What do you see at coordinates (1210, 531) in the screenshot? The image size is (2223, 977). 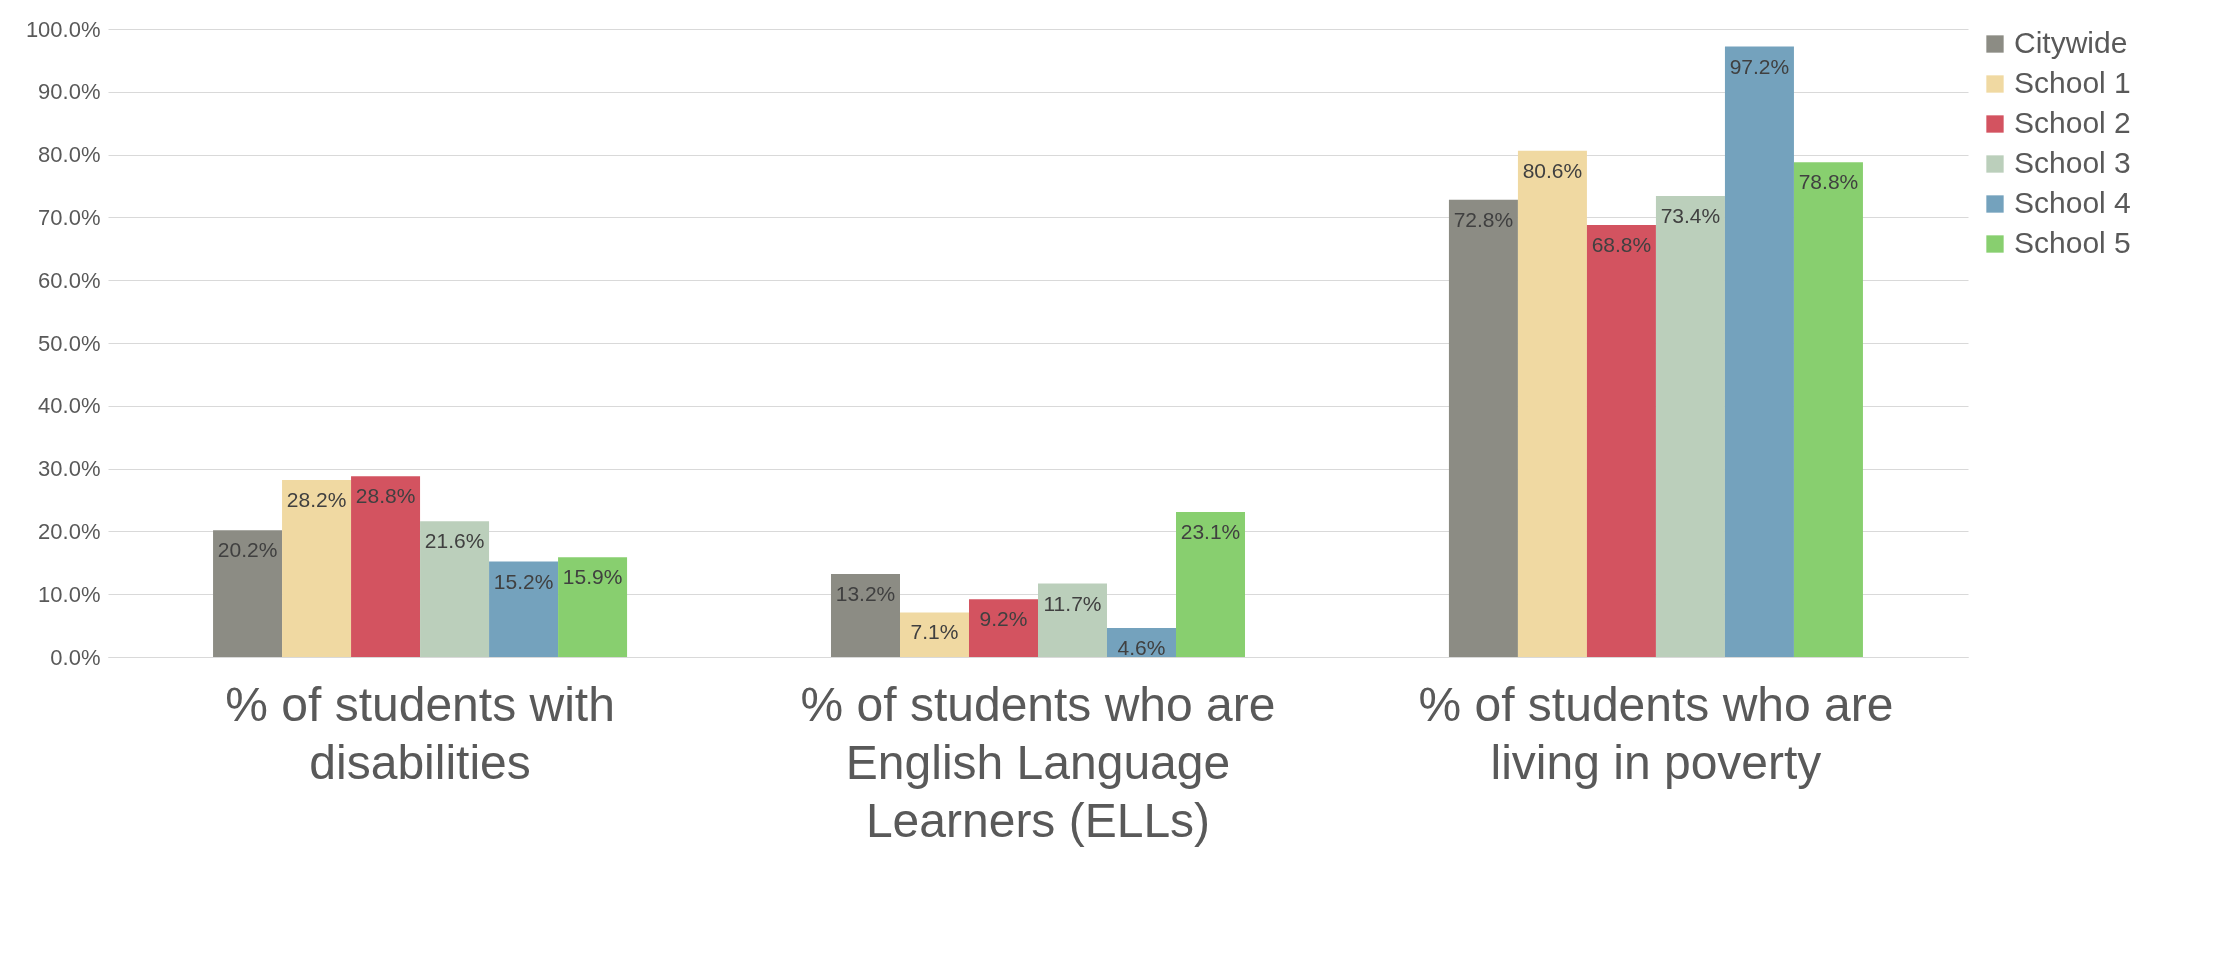 I see `data-label: 23.1%` at bounding box center [1210, 531].